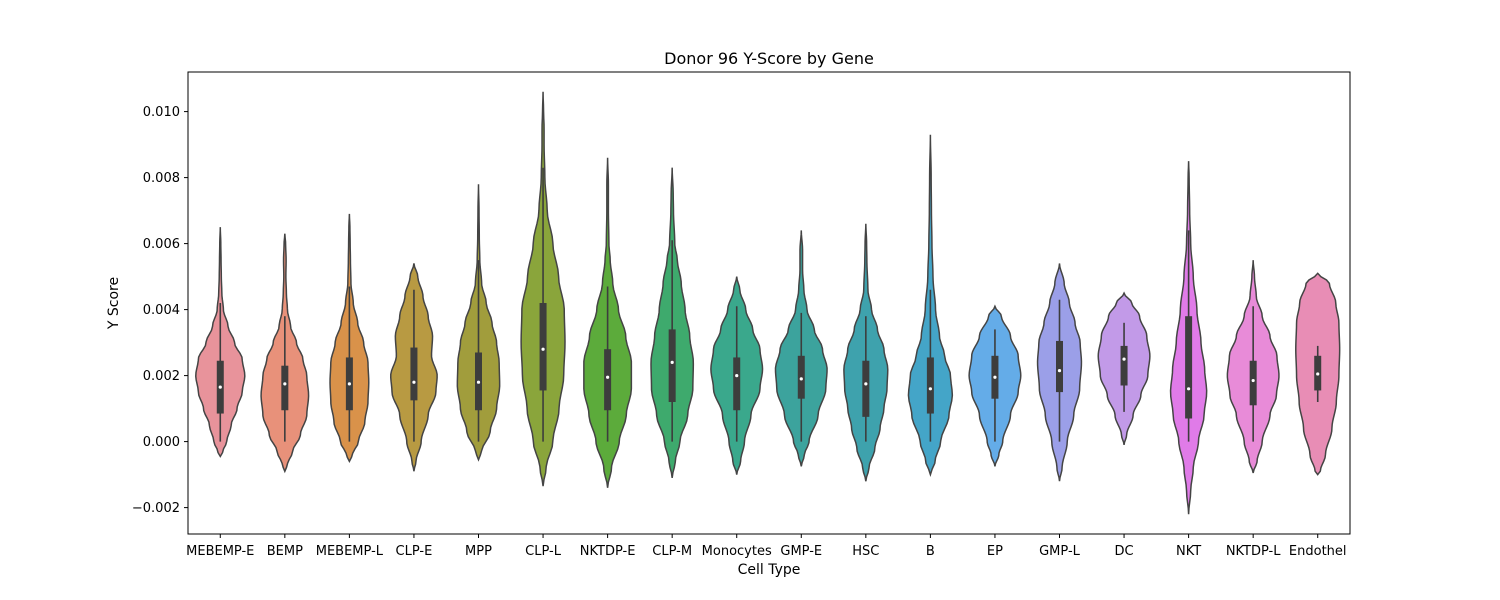  I want to click on x-tick-label: DC, so click(1124, 551).